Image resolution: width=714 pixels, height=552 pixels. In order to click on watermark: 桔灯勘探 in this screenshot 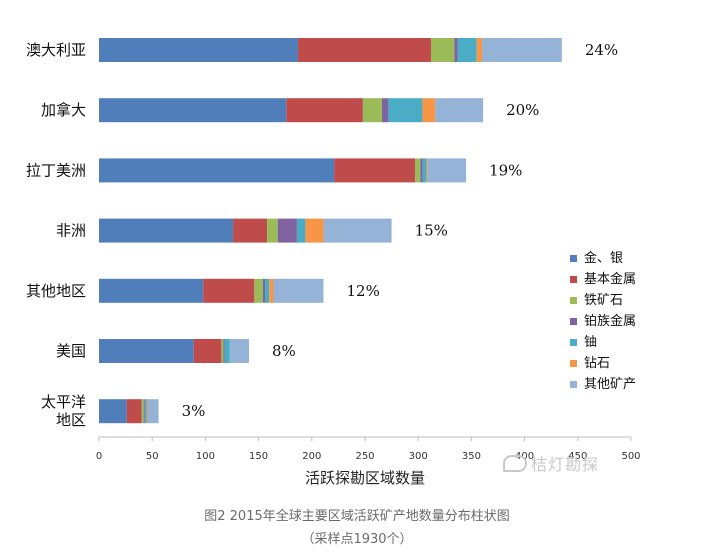, I will do `click(551, 463)`.